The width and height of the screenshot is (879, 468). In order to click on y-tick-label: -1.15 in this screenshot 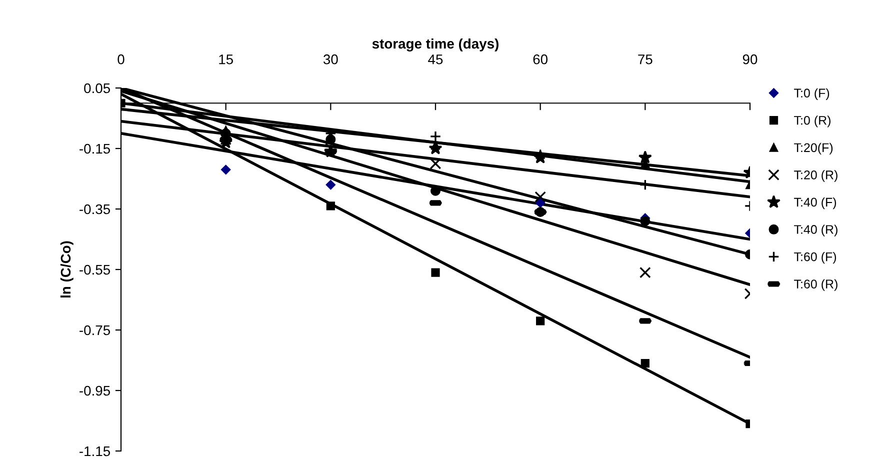, I will do `click(95, 451)`.